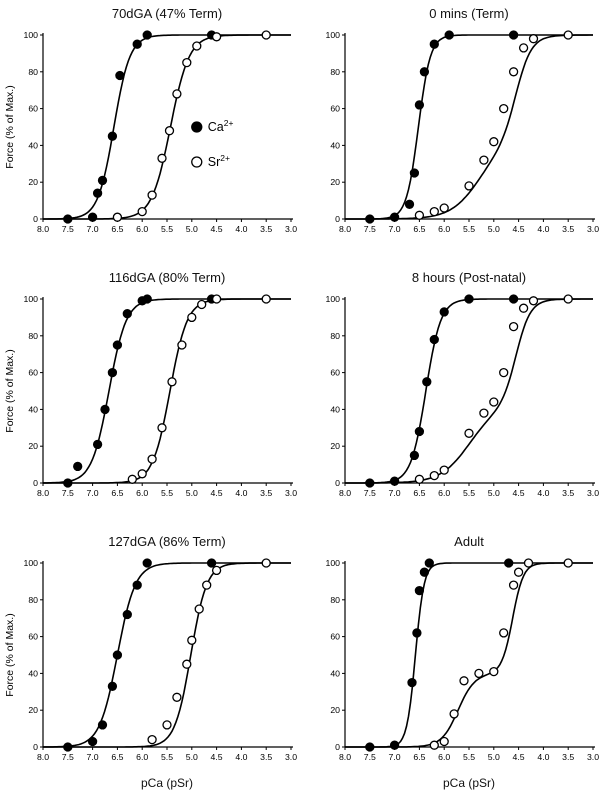 The height and width of the screenshot is (792, 605). What do you see at coordinates (197, 162) in the screenshot?
I see `open-circle-icon` at bounding box center [197, 162].